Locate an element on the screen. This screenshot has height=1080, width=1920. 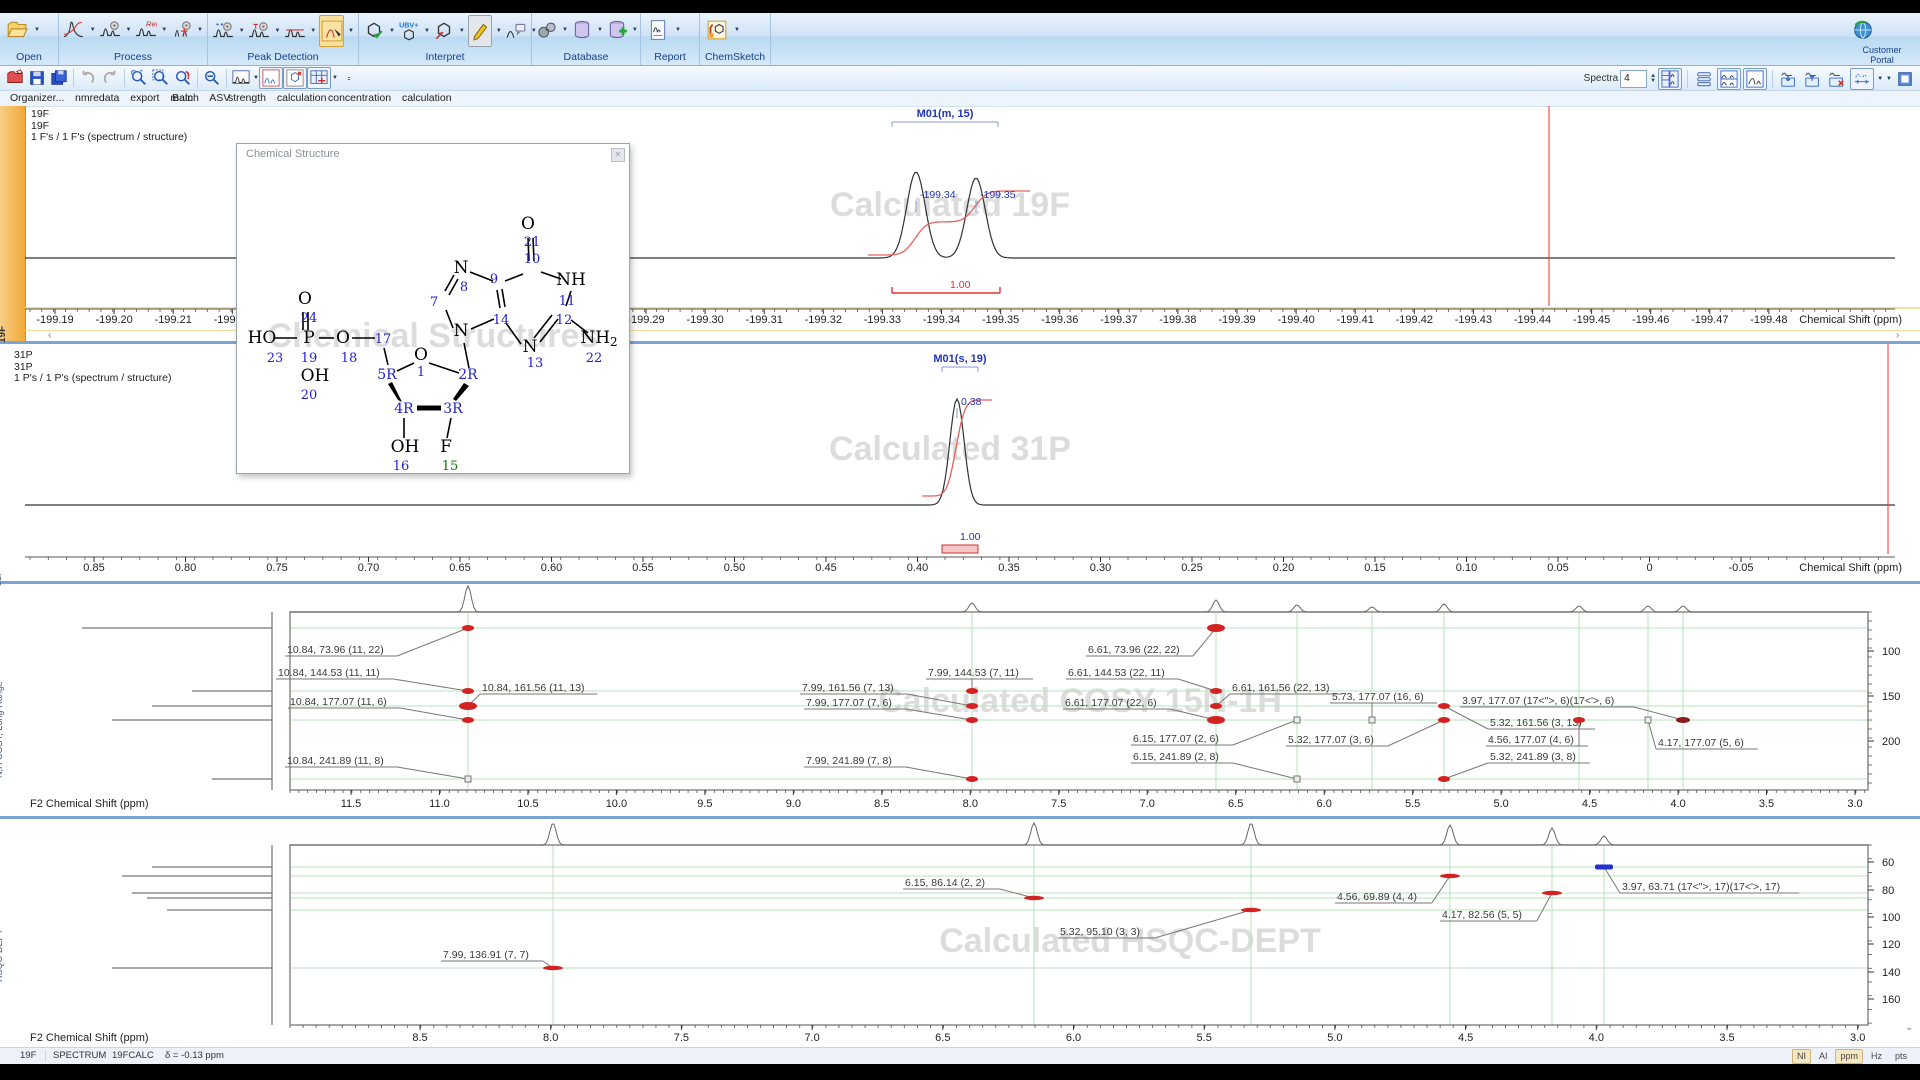
svg-text: -199.43 is located at coordinates (1473, 320).